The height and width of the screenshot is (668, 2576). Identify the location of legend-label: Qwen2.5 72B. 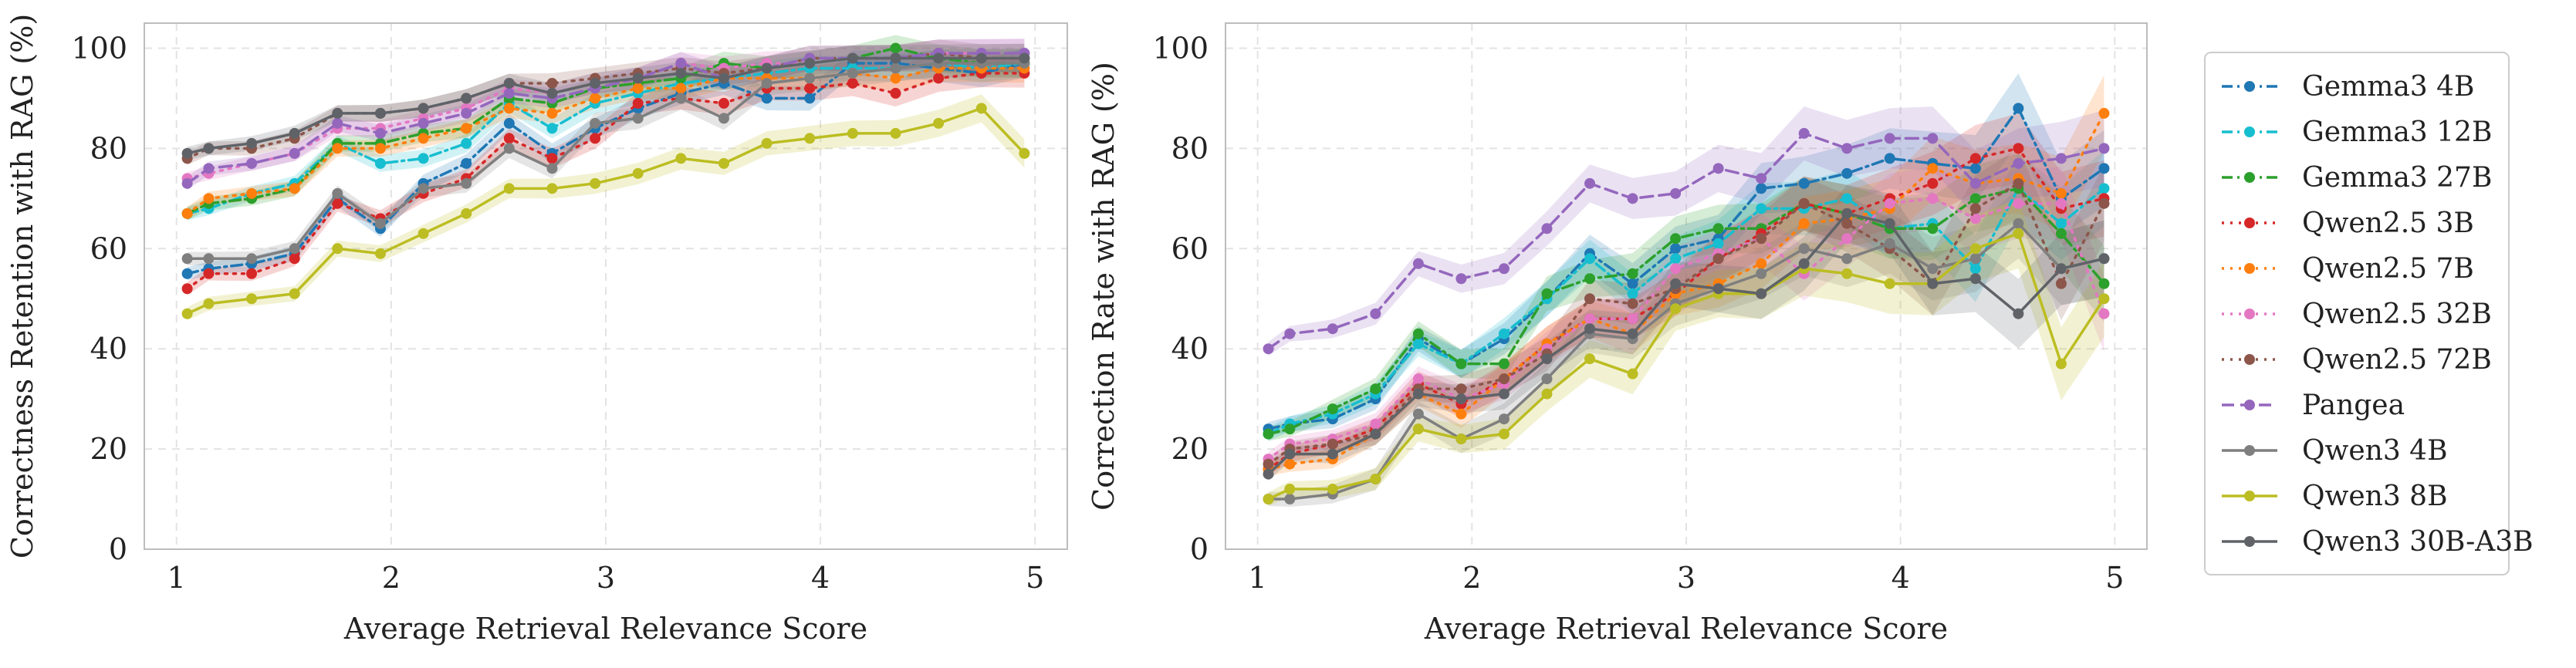
(2397, 360).